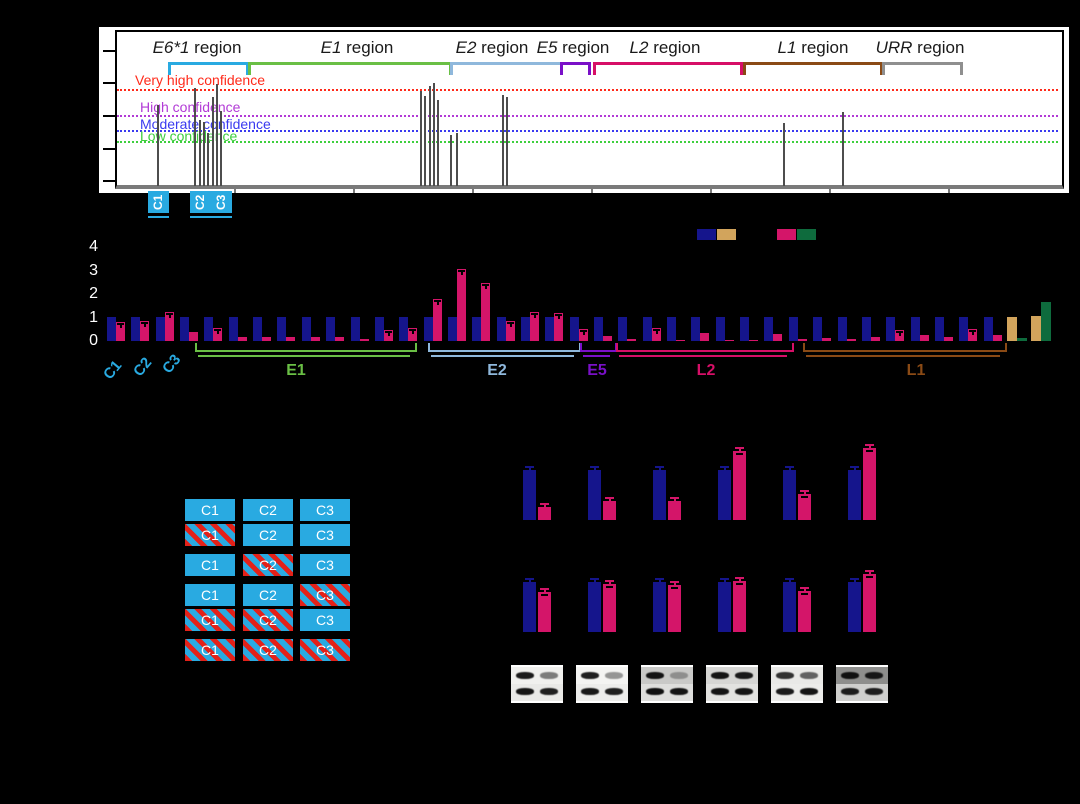  What do you see at coordinates (862, 693) in the screenshot?
I see `western-blot-loading-control` at bounding box center [862, 693].